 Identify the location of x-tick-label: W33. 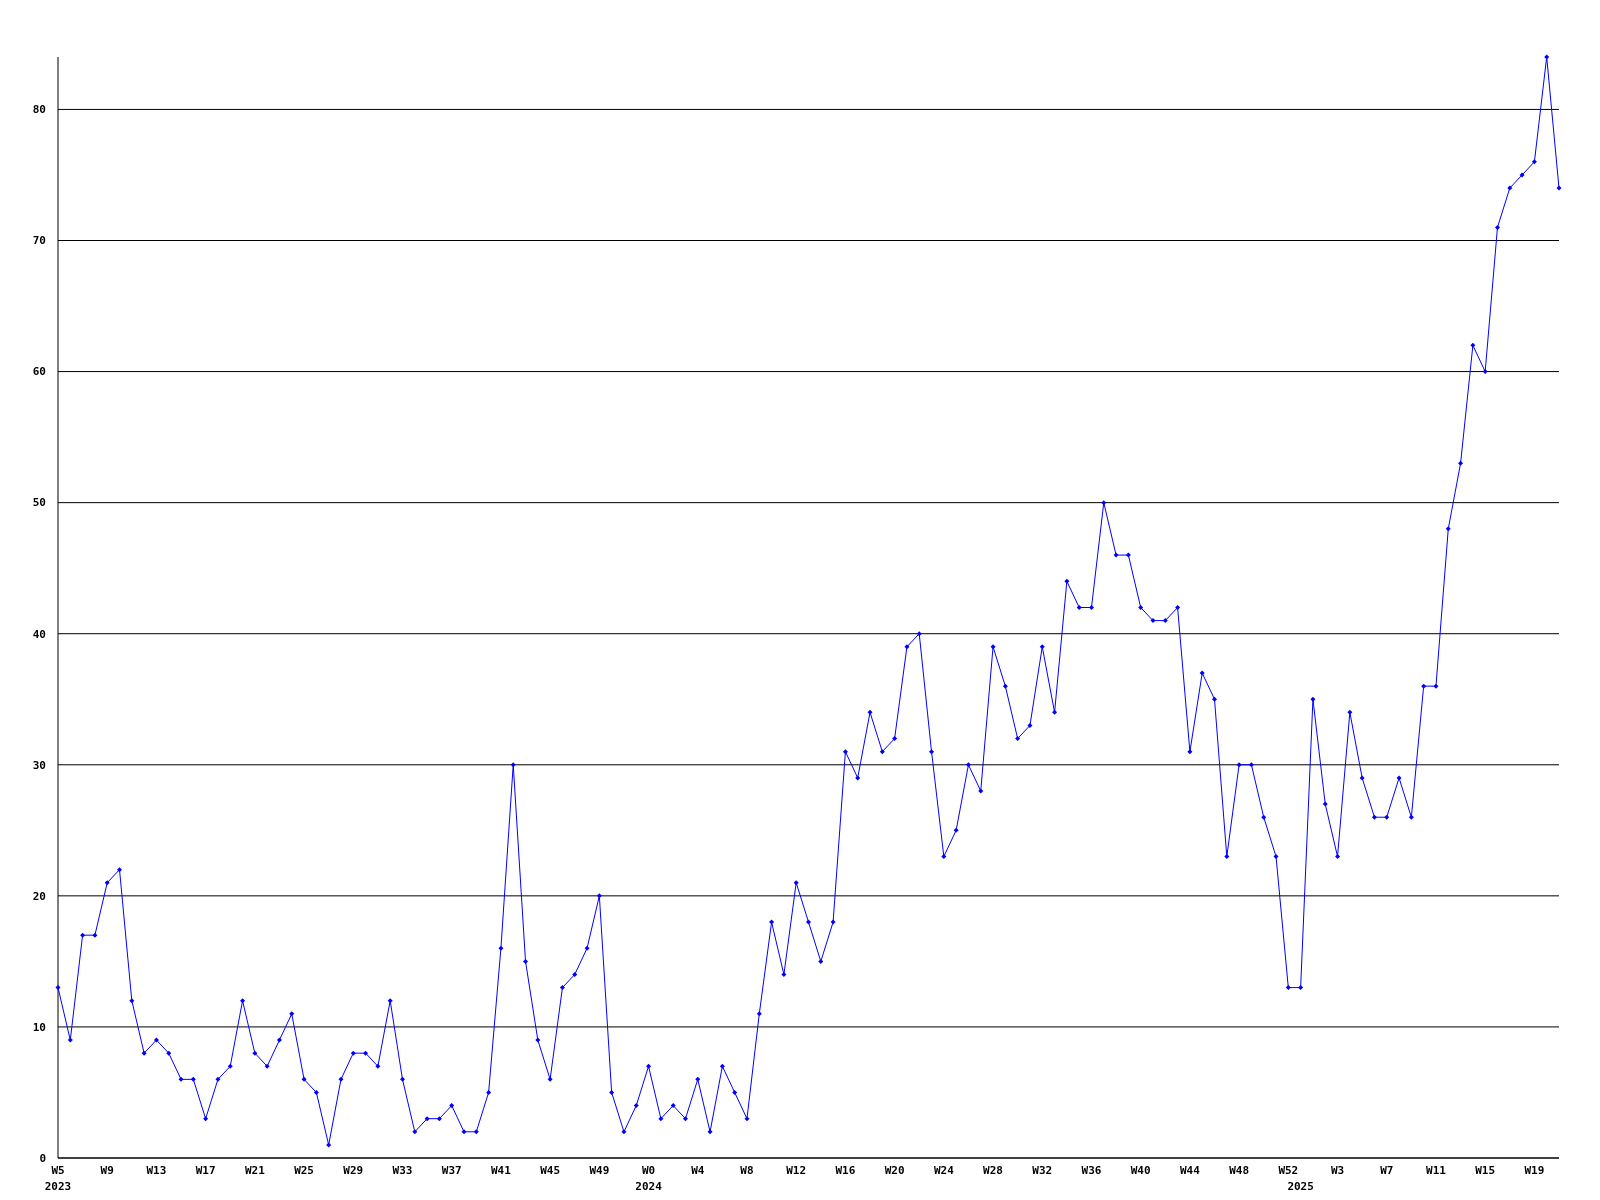
(402, 1170).